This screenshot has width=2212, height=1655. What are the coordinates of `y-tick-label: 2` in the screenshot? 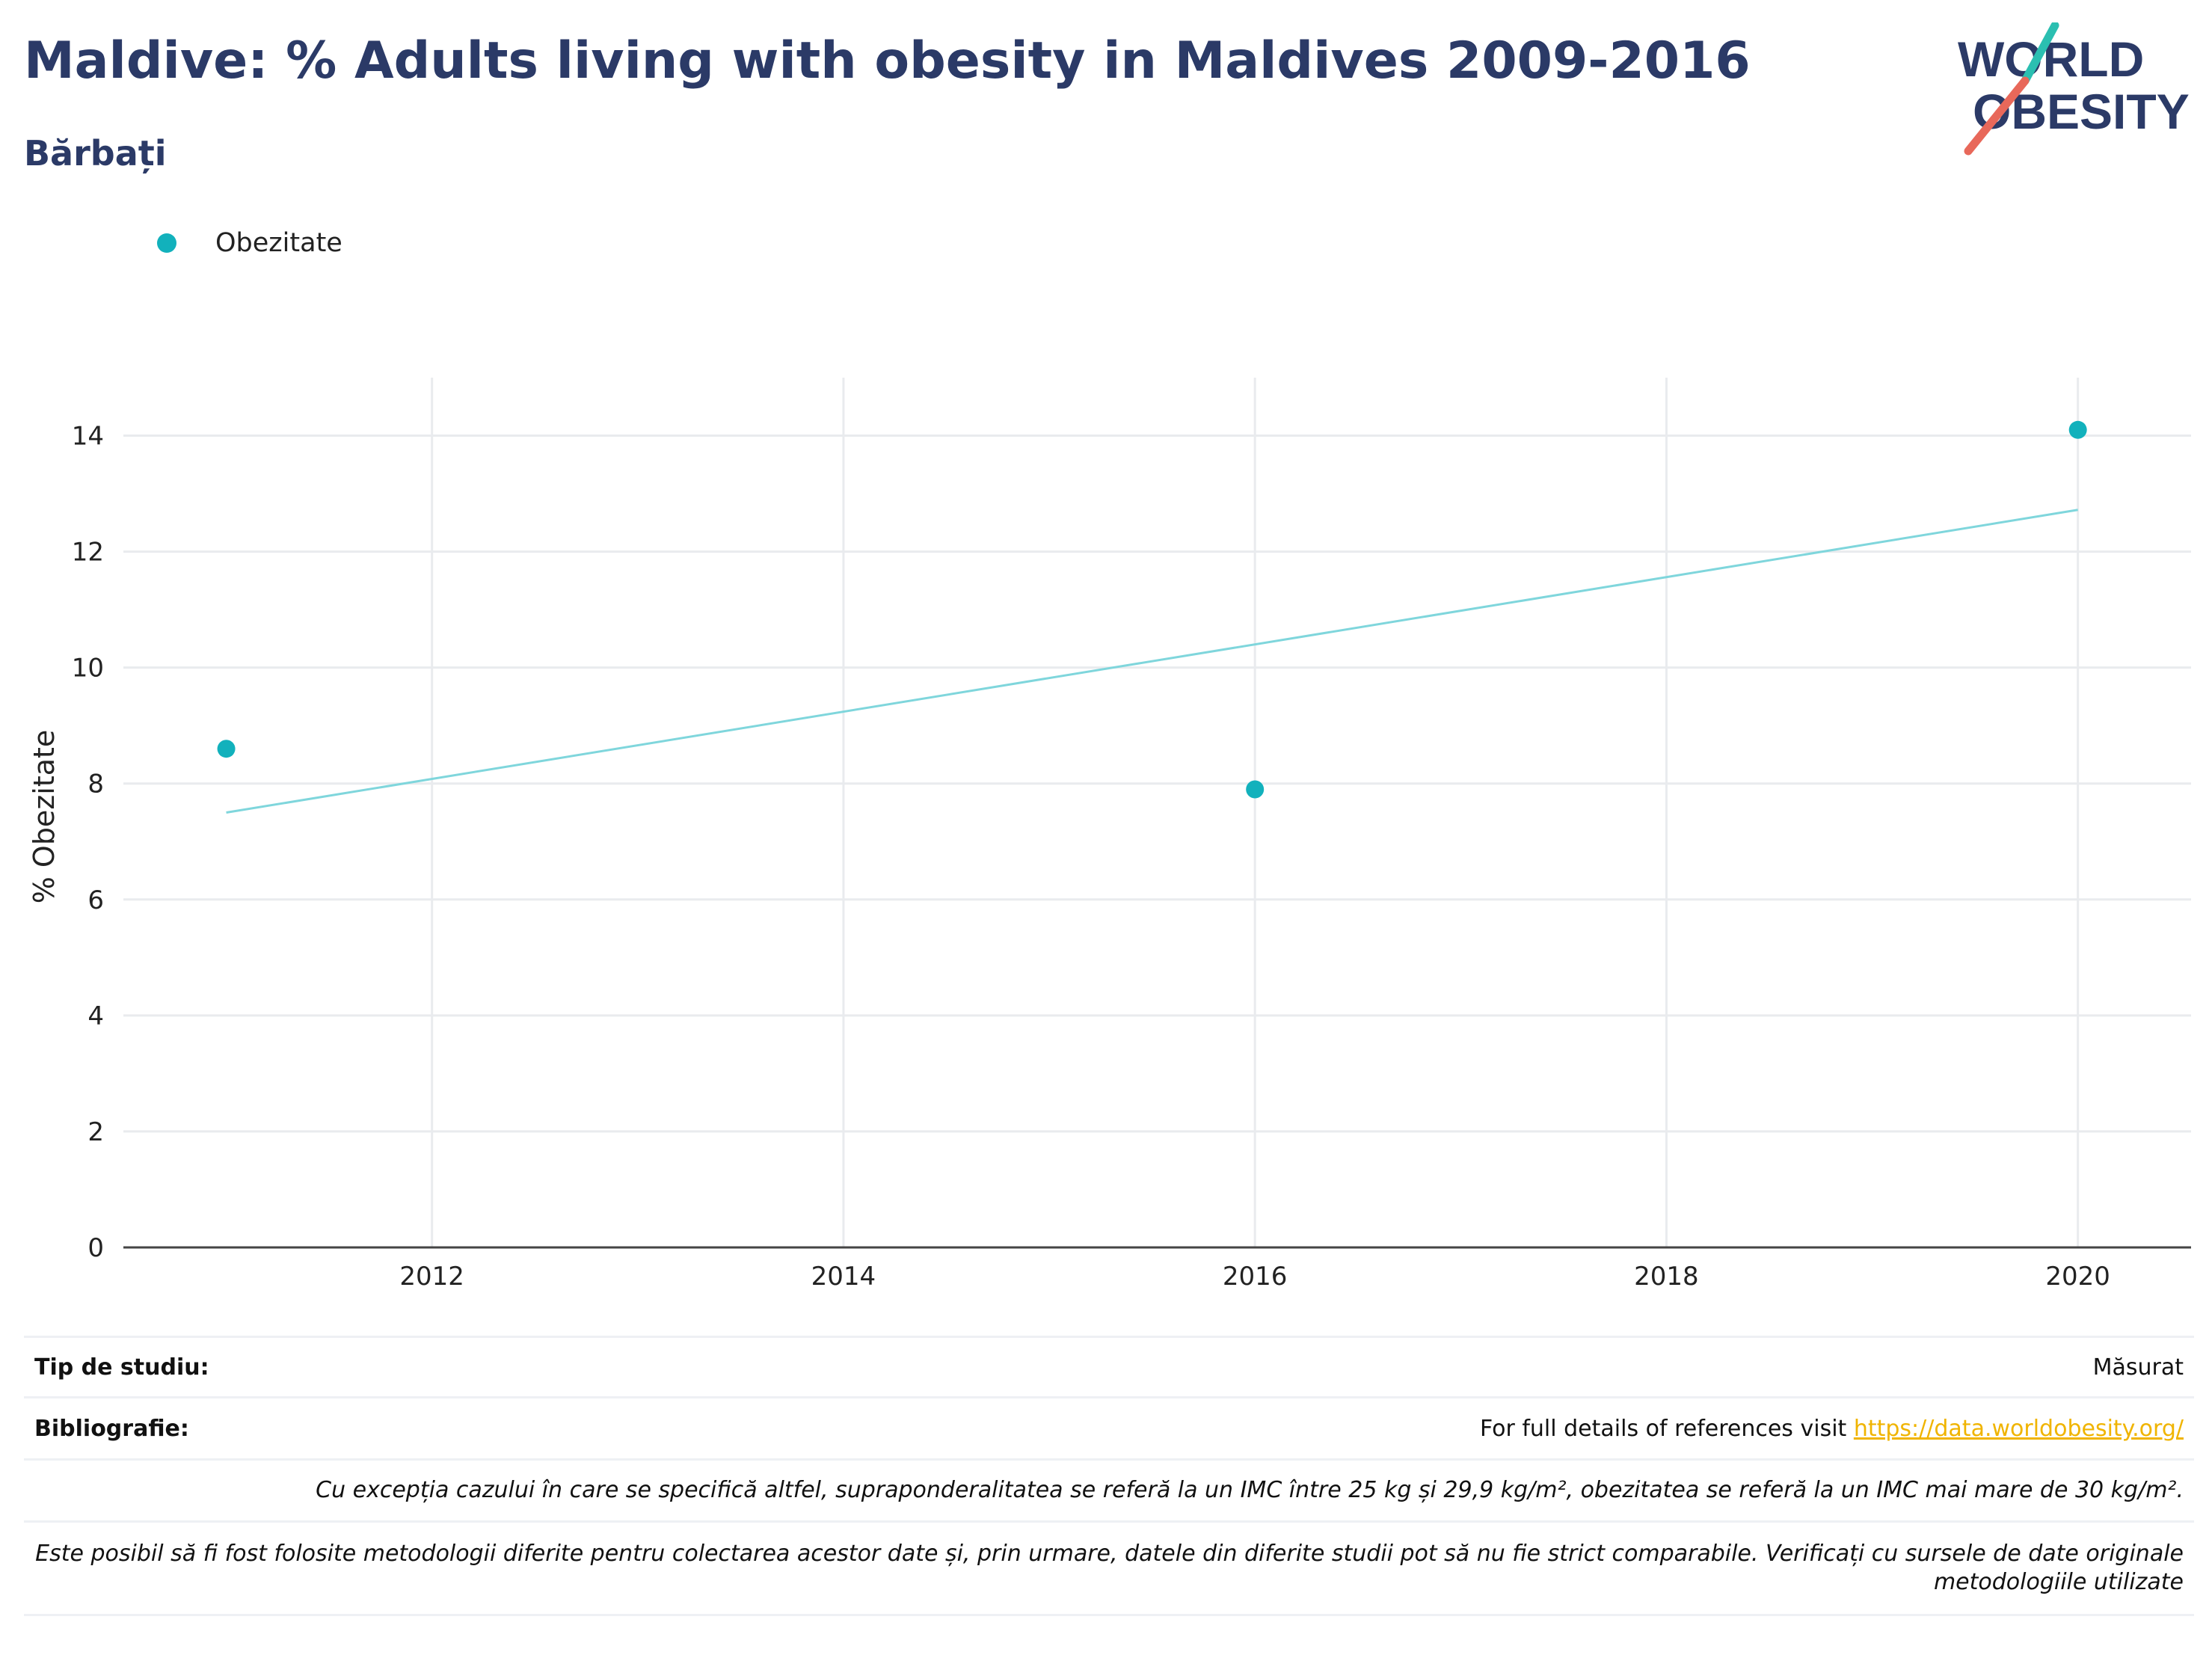 It's located at (95, 1132).